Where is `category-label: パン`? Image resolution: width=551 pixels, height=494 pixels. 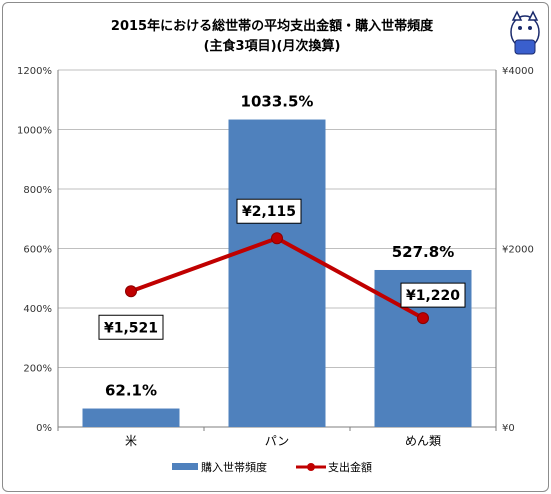 category-label: パン is located at coordinates (277, 441).